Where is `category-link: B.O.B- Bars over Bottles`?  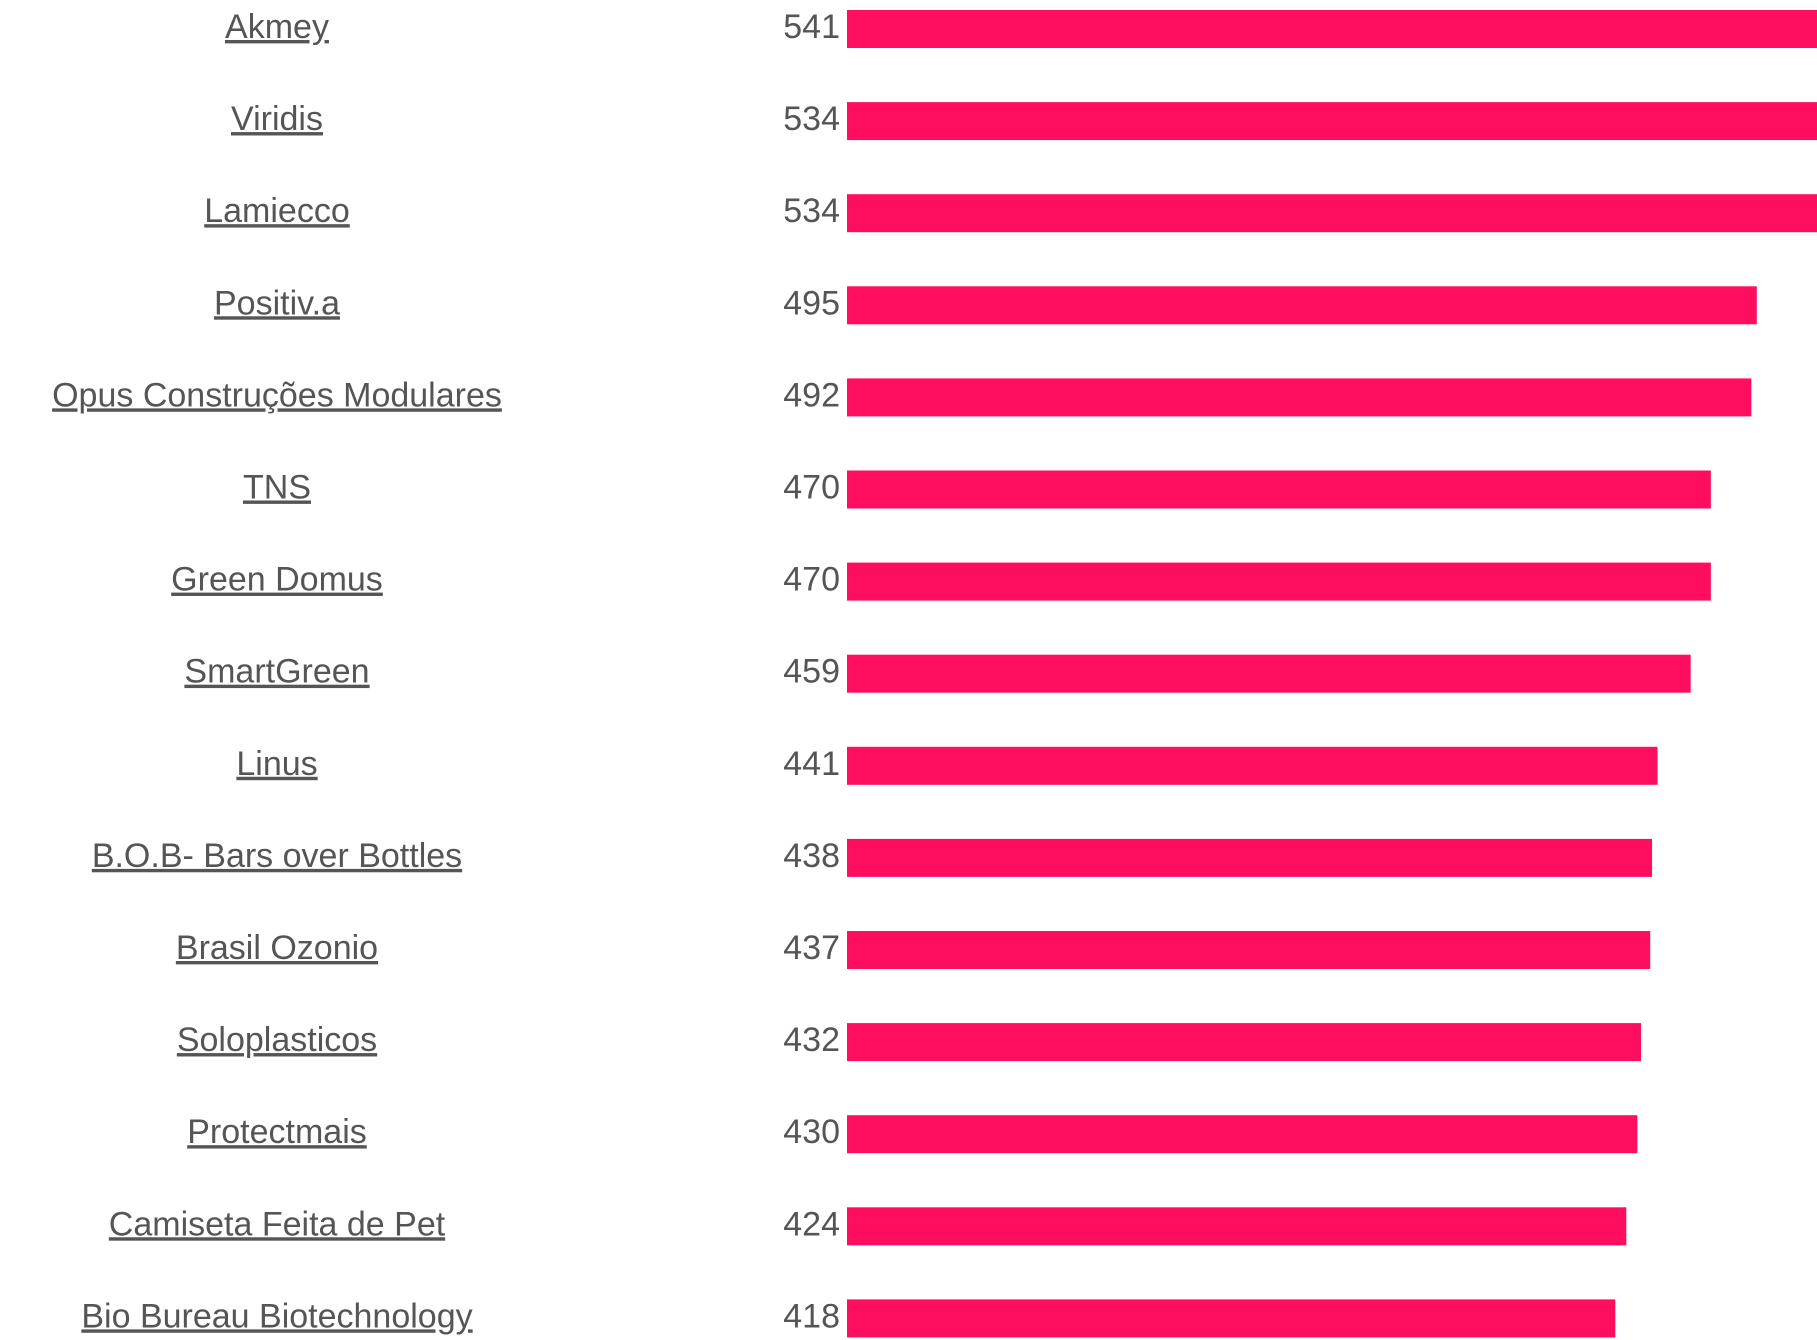
category-link: B.O.B- Bars over Bottles is located at coordinates (277, 856).